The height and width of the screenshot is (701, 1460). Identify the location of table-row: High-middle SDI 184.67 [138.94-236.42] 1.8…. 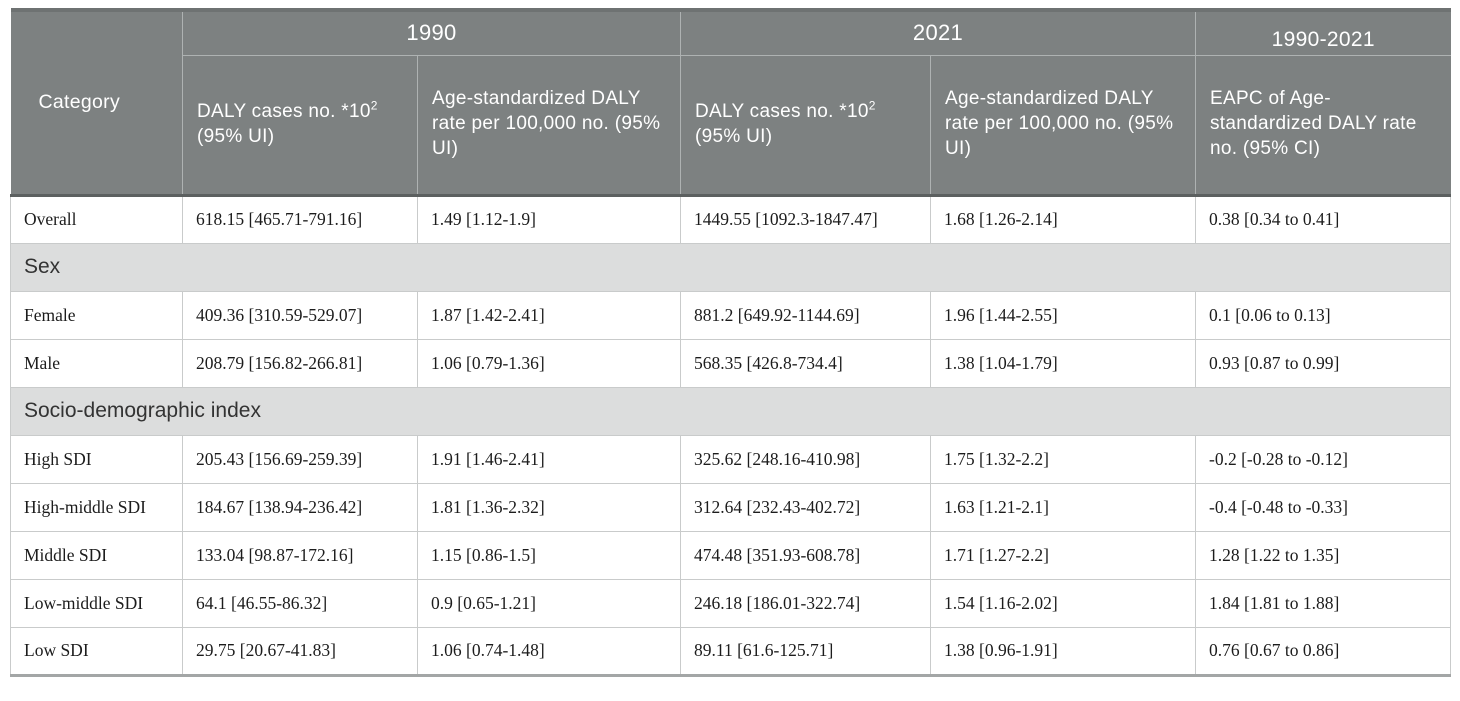
(730, 507).